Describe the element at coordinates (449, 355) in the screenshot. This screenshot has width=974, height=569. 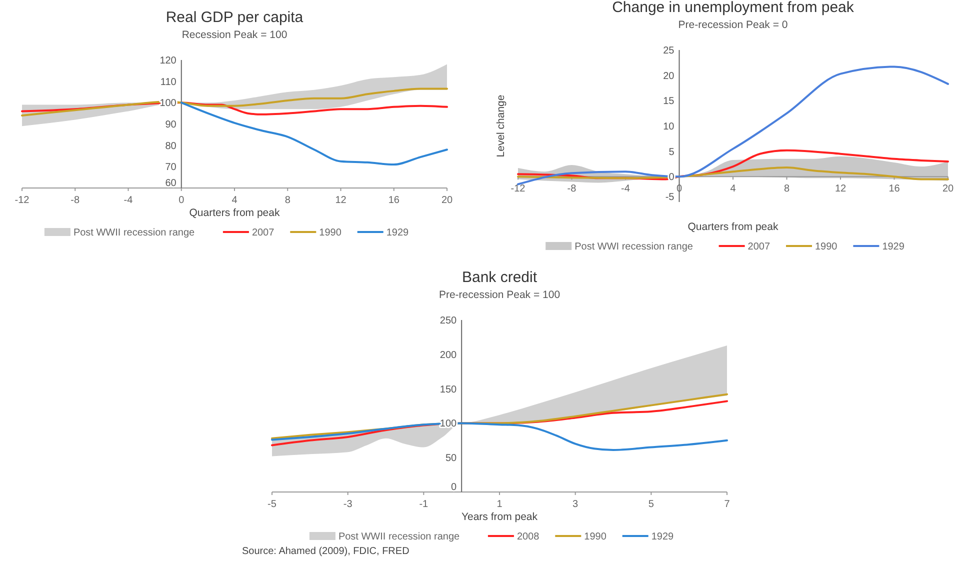
I see `y-tick-label: 200` at that location.